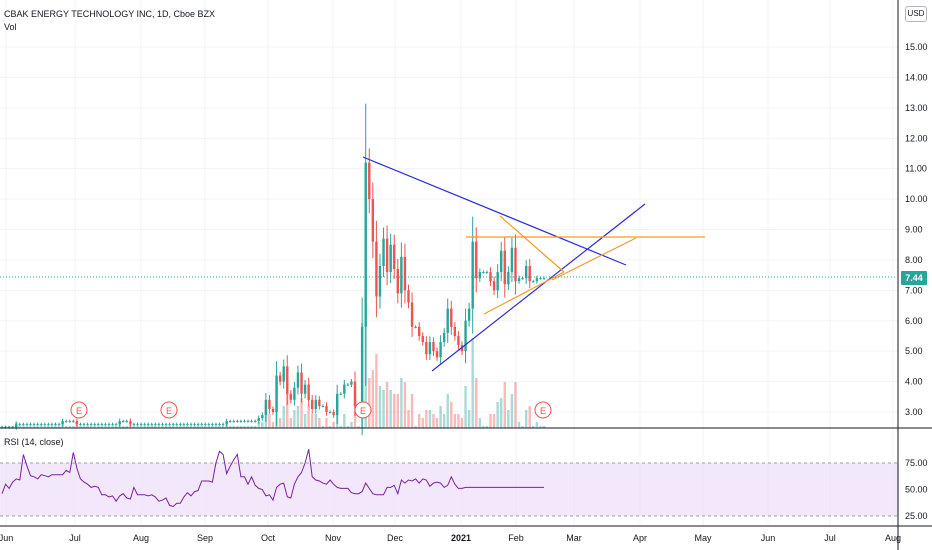  What do you see at coordinates (141, 538) in the screenshot?
I see `time-tick-label: Aug` at bounding box center [141, 538].